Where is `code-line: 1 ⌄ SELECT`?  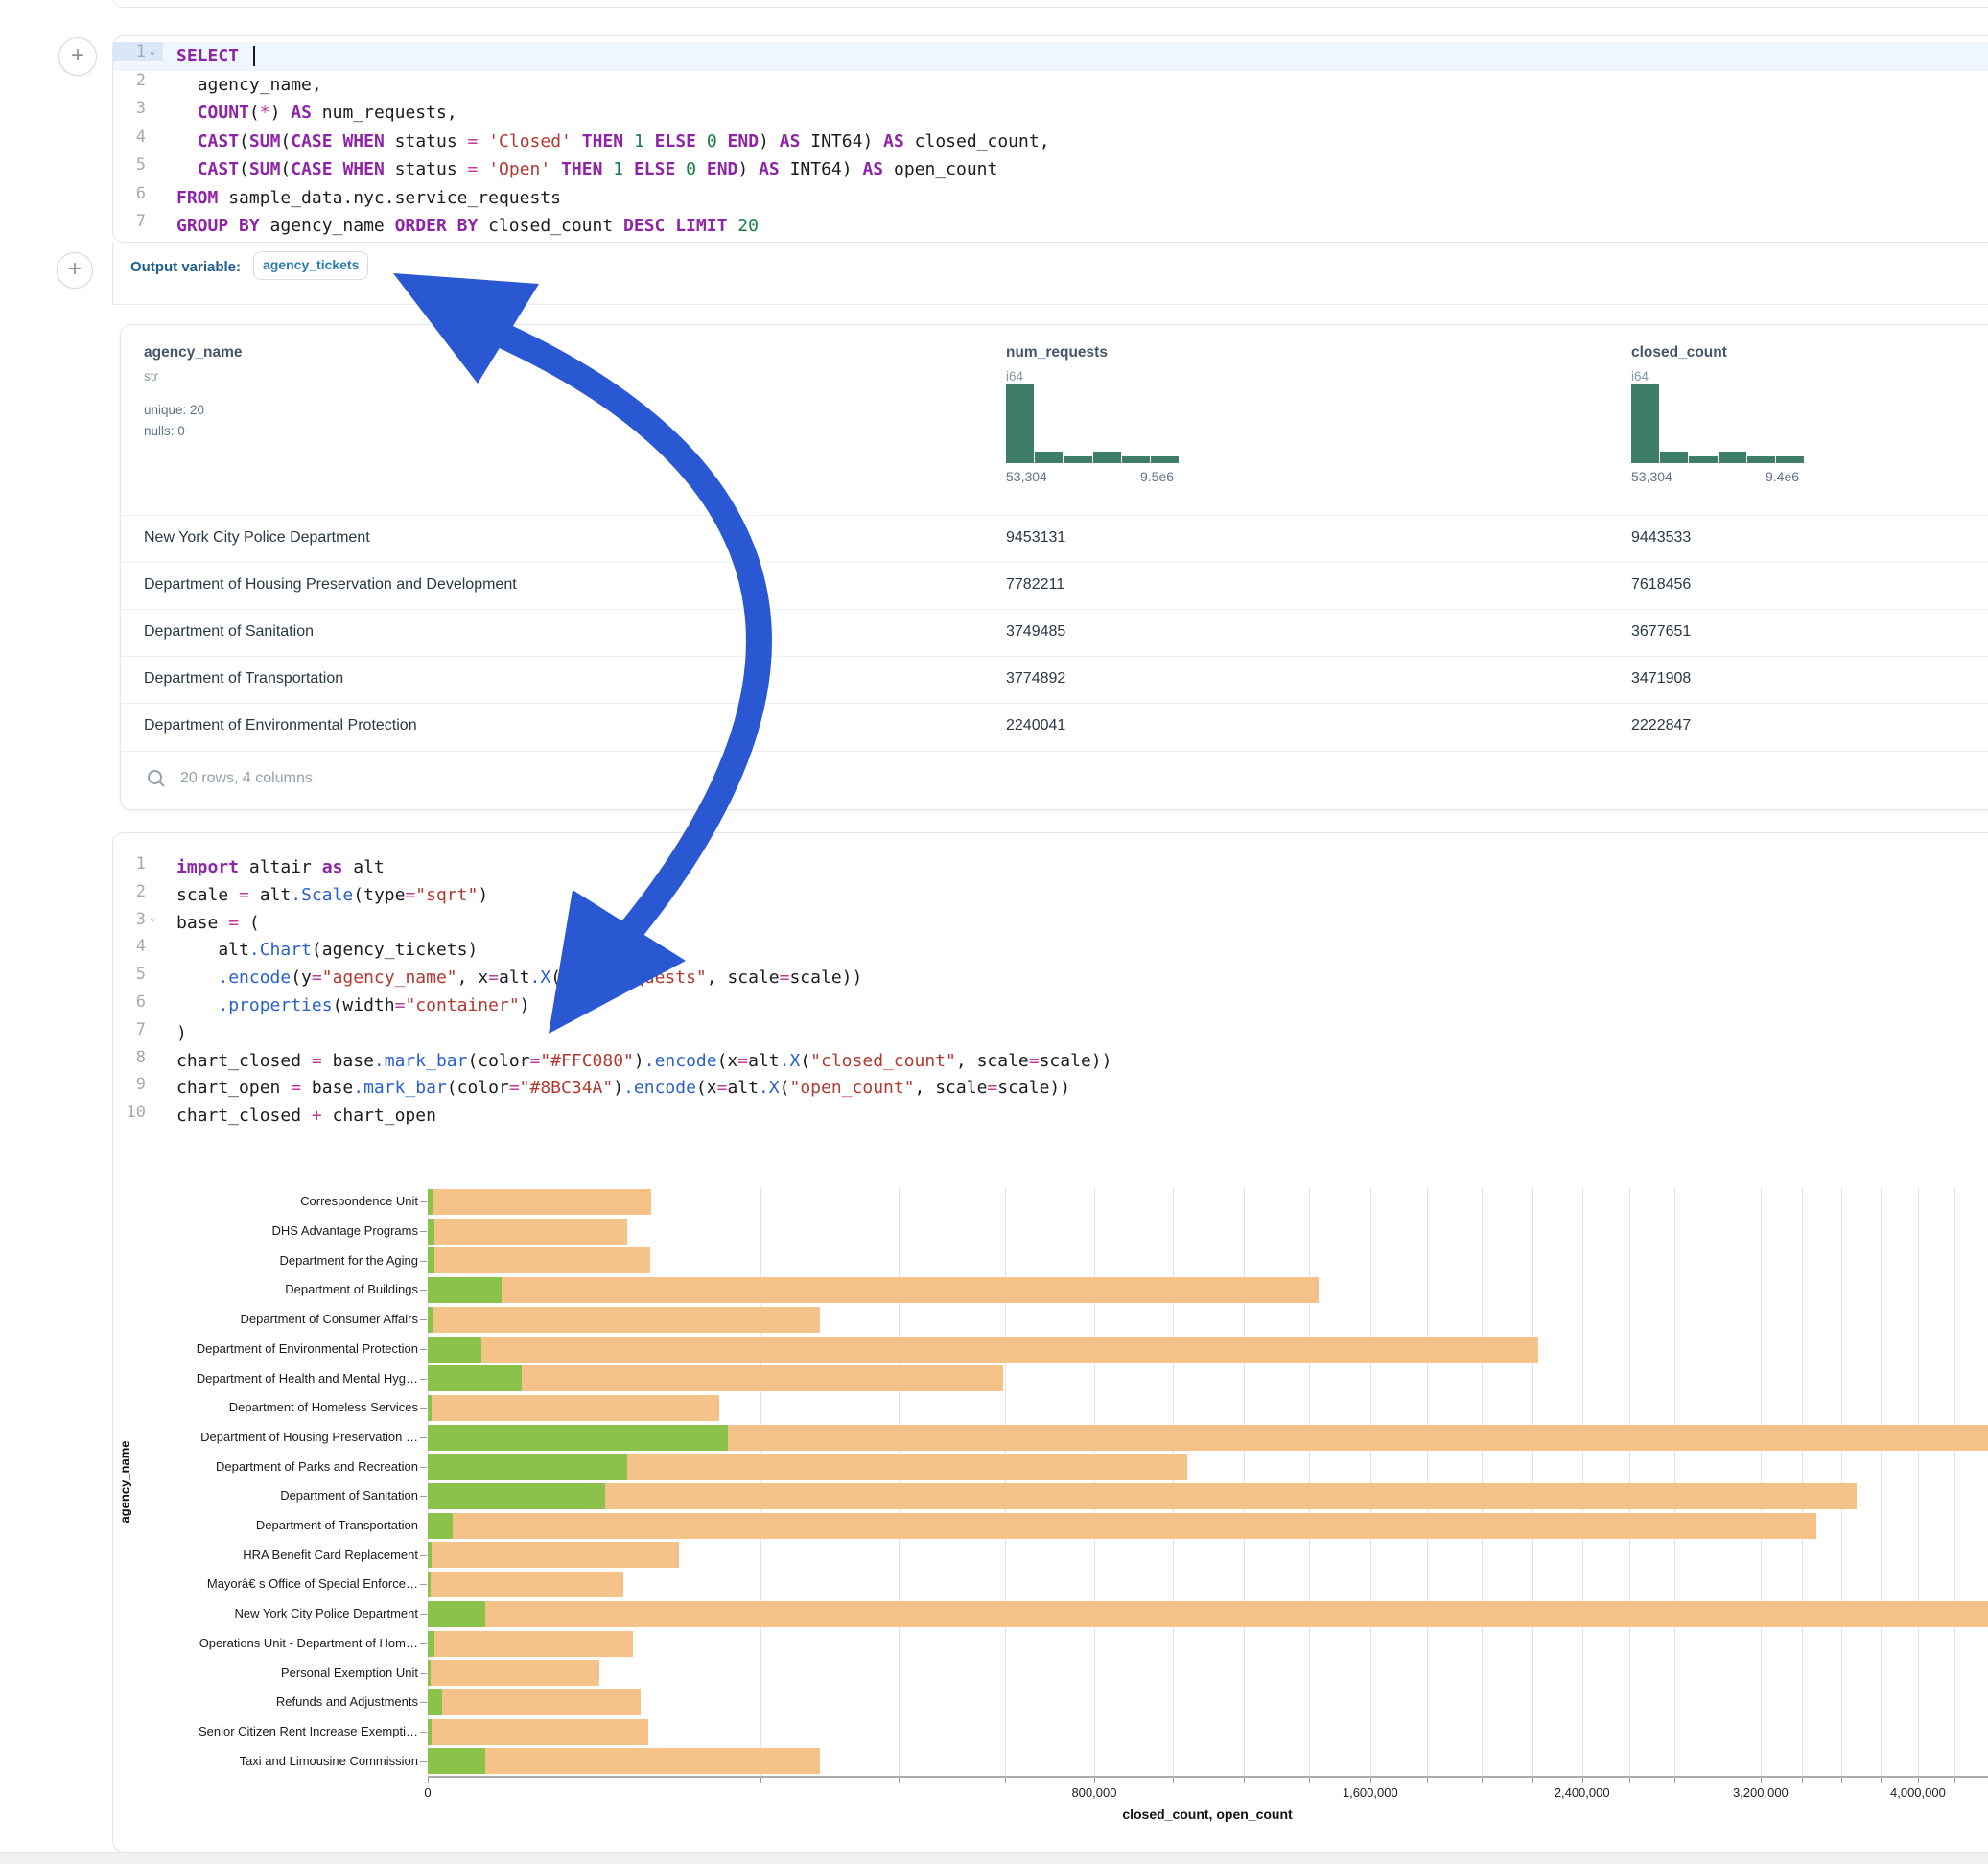 code-line: 1 ⌄ SELECT is located at coordinates (1050, 56).